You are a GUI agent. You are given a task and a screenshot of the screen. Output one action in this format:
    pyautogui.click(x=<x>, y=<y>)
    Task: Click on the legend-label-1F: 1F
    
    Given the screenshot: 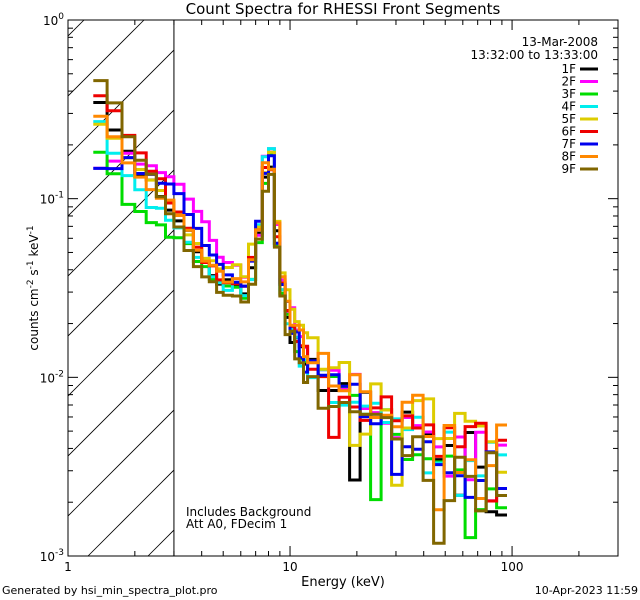 What is the action you would take?
    pyautogui.click(x=568, y=69)
    